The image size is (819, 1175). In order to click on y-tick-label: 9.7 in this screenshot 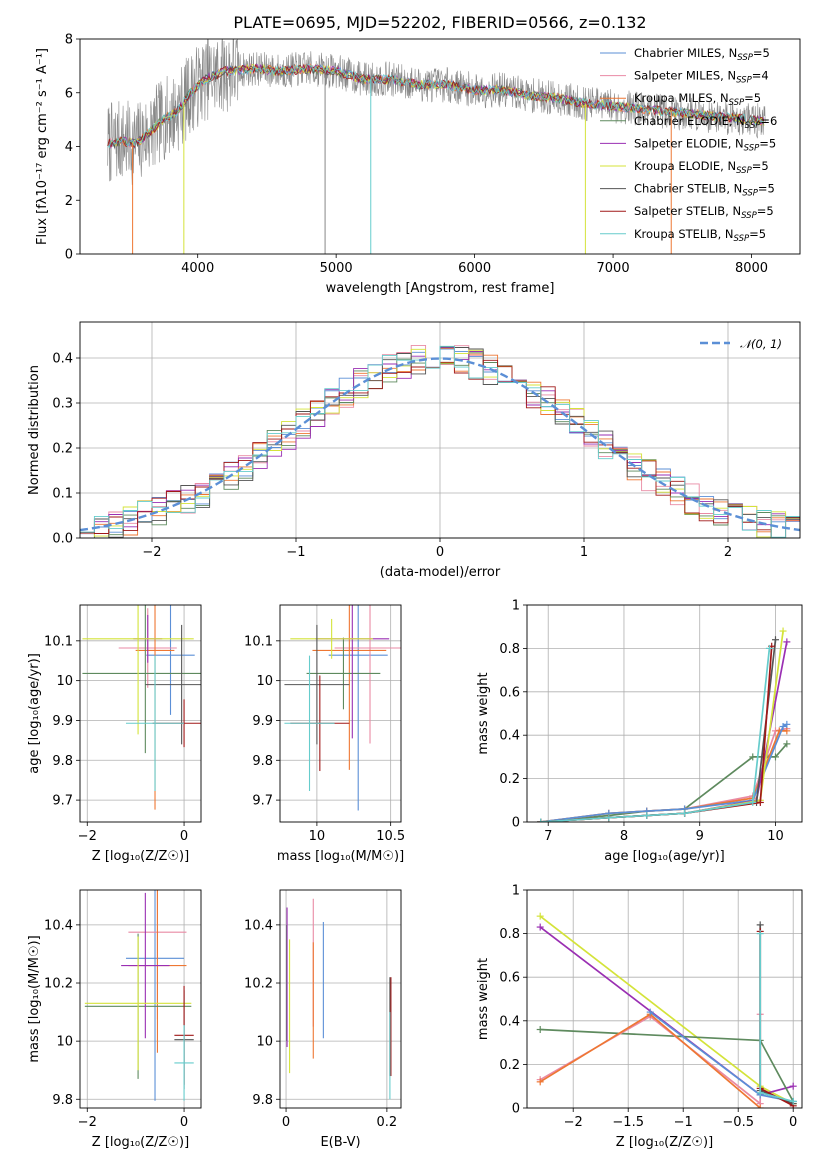, I will do `click(262, 801)`.